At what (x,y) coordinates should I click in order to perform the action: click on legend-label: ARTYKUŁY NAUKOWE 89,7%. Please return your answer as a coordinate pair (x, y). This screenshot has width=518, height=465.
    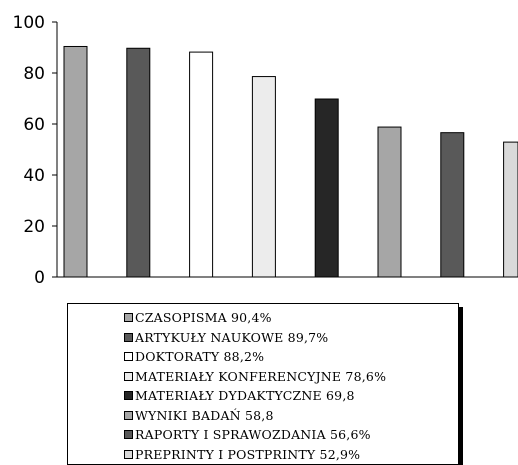
    Looking at the image, I should click on (232, 337).